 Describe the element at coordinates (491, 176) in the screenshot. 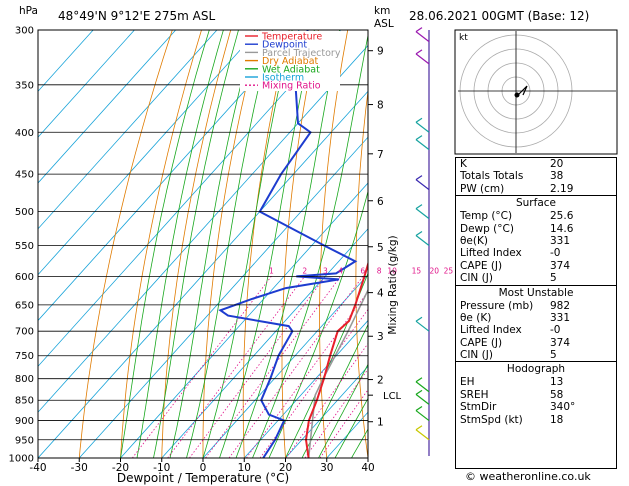

I see `index-label: Totals Totals` at that location.